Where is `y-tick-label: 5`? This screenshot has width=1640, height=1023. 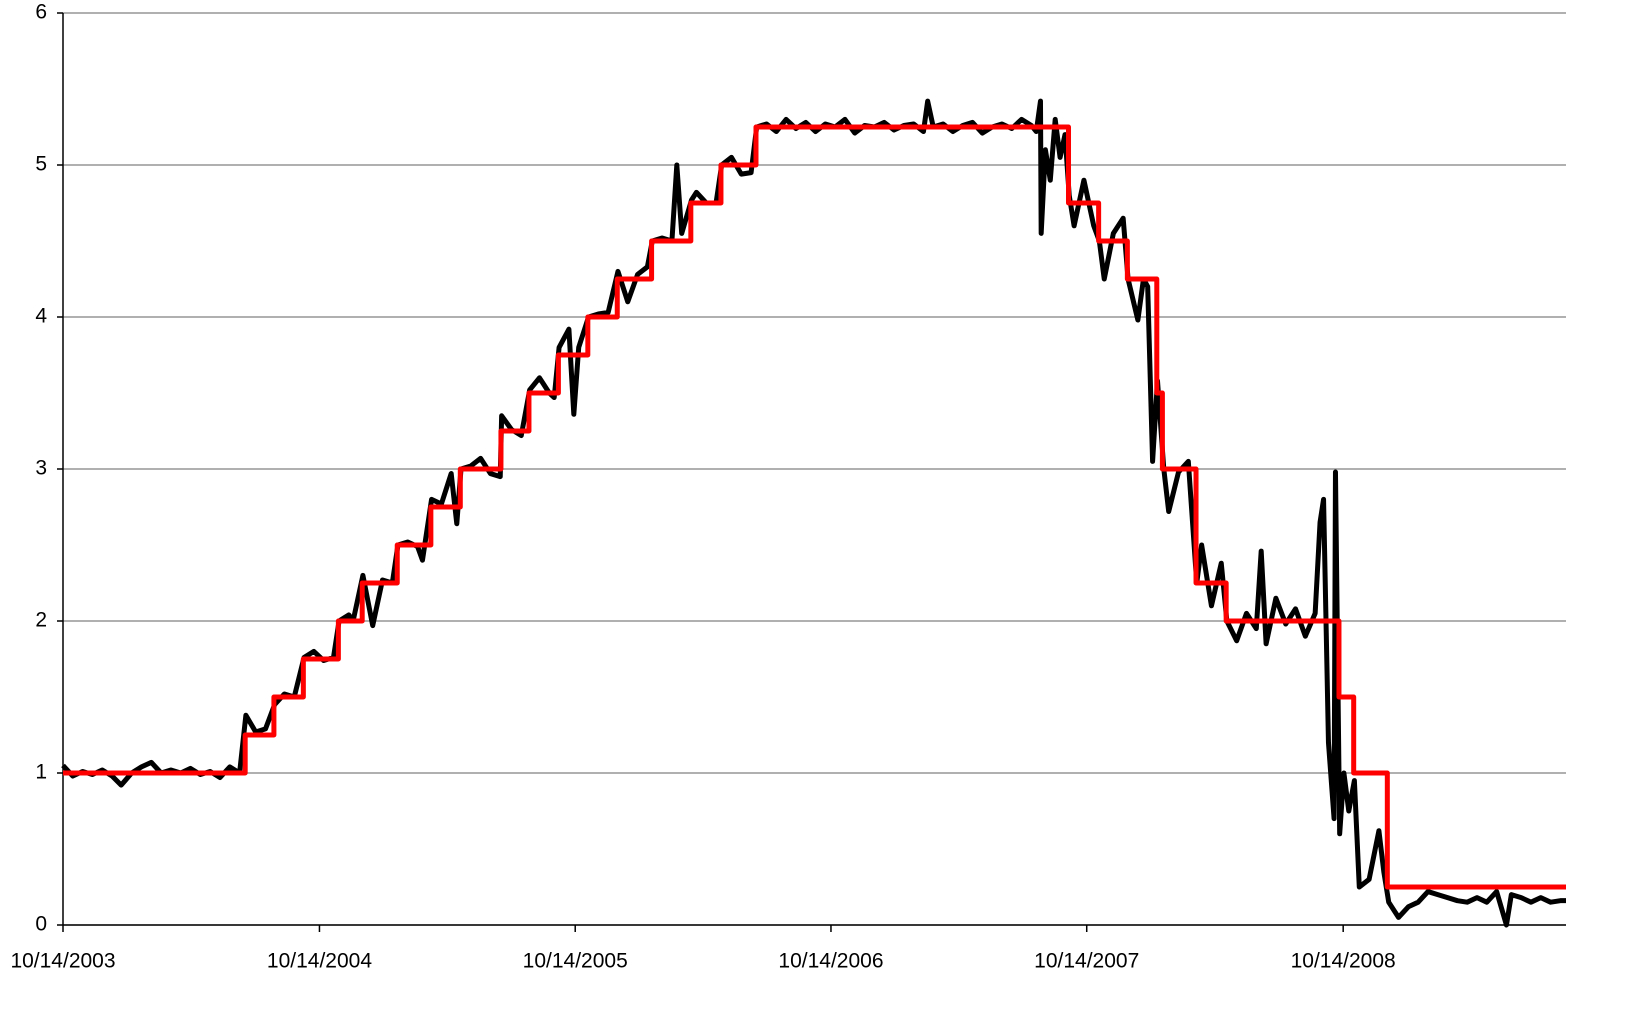 y-tick-label: 5 is located at coordinates (41, 164).